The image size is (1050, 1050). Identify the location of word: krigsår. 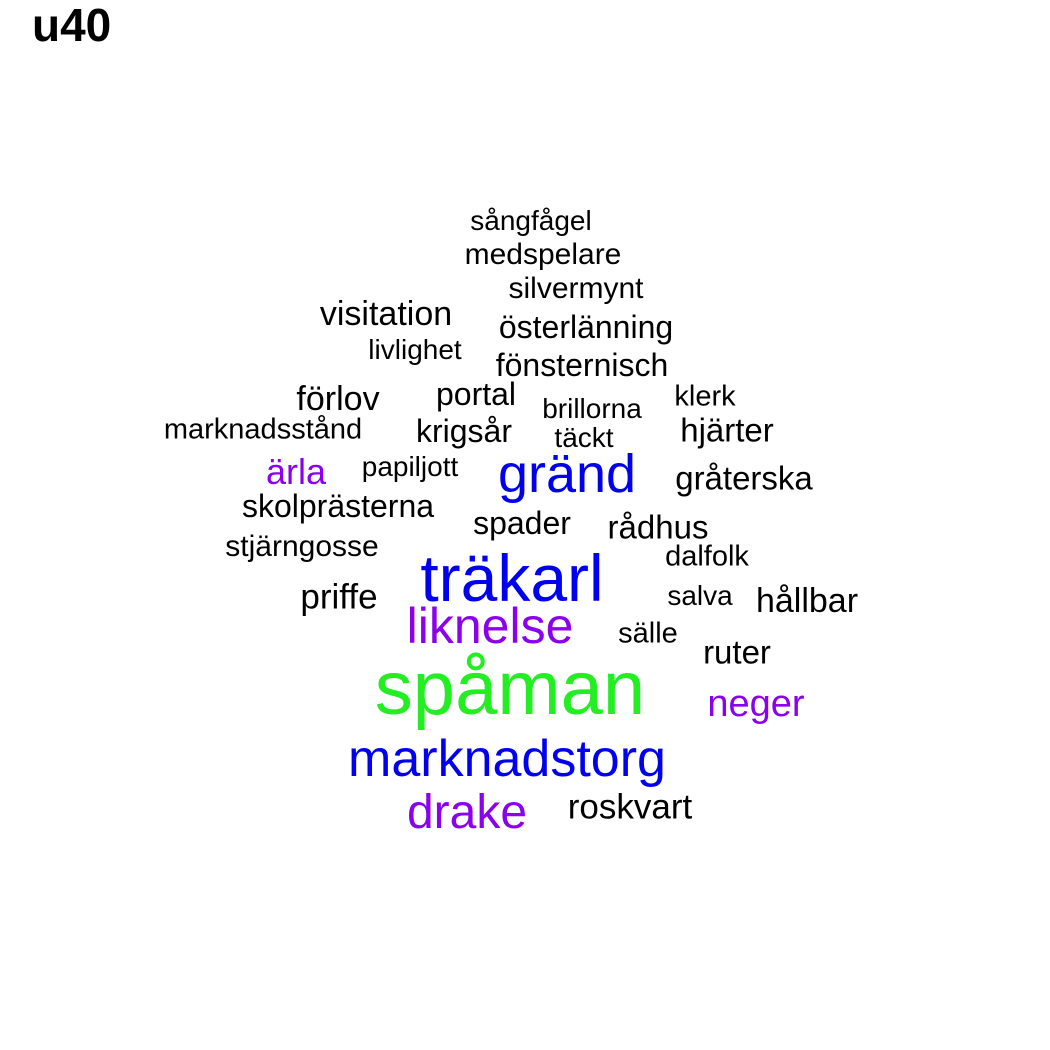
(464, 431).